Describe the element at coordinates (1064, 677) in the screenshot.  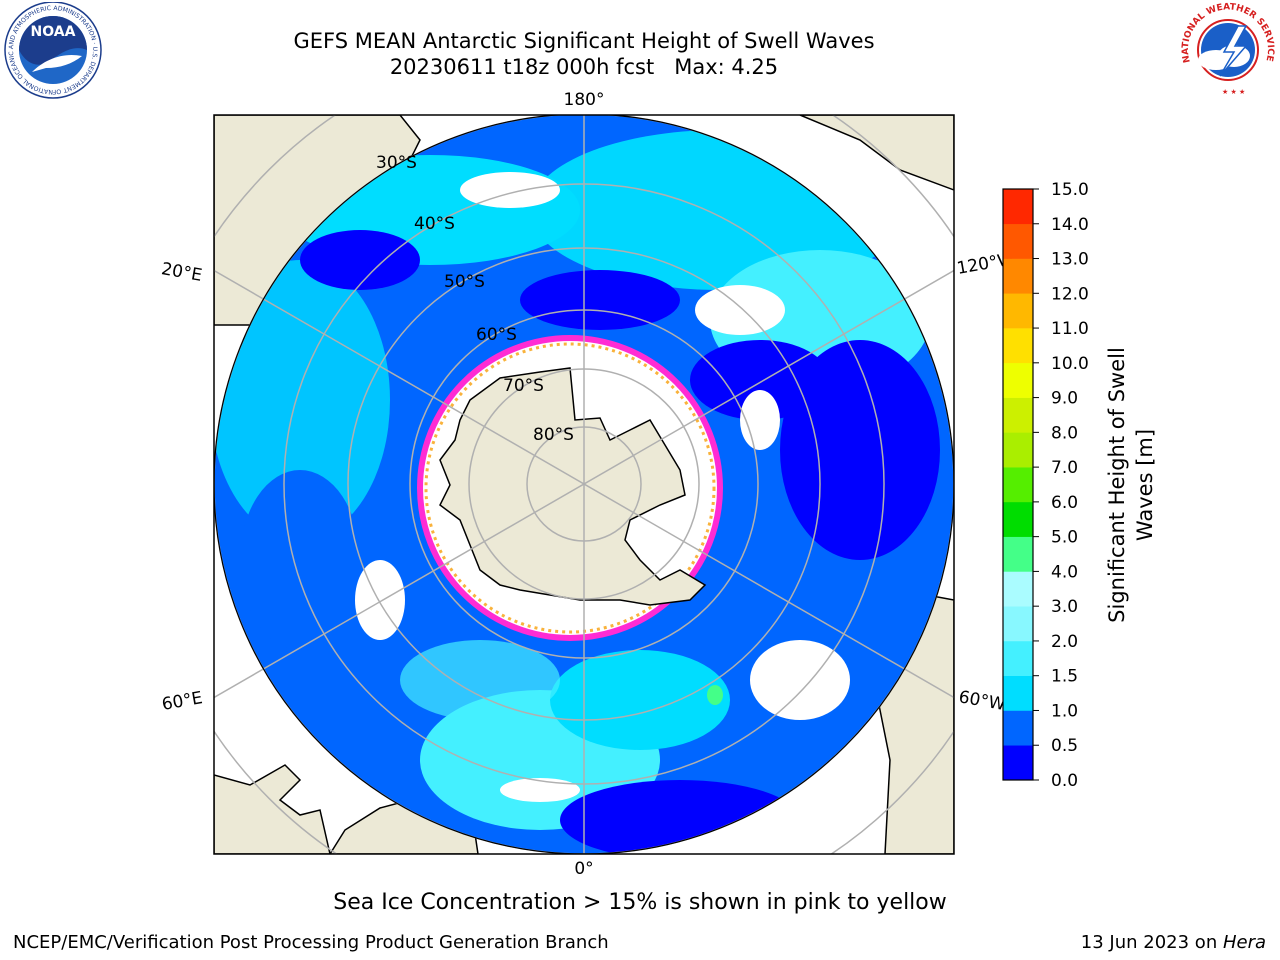
I see `colorbar-tick-label: 1.5` at that location.